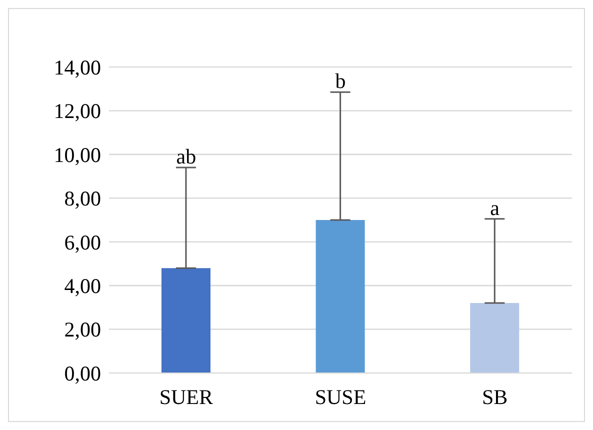 The width and height of the screenshot is (593, 430). Describe the element at coordinates (82, 286) in the screenshot. I see `y-tick-label: 4,00` at that location.